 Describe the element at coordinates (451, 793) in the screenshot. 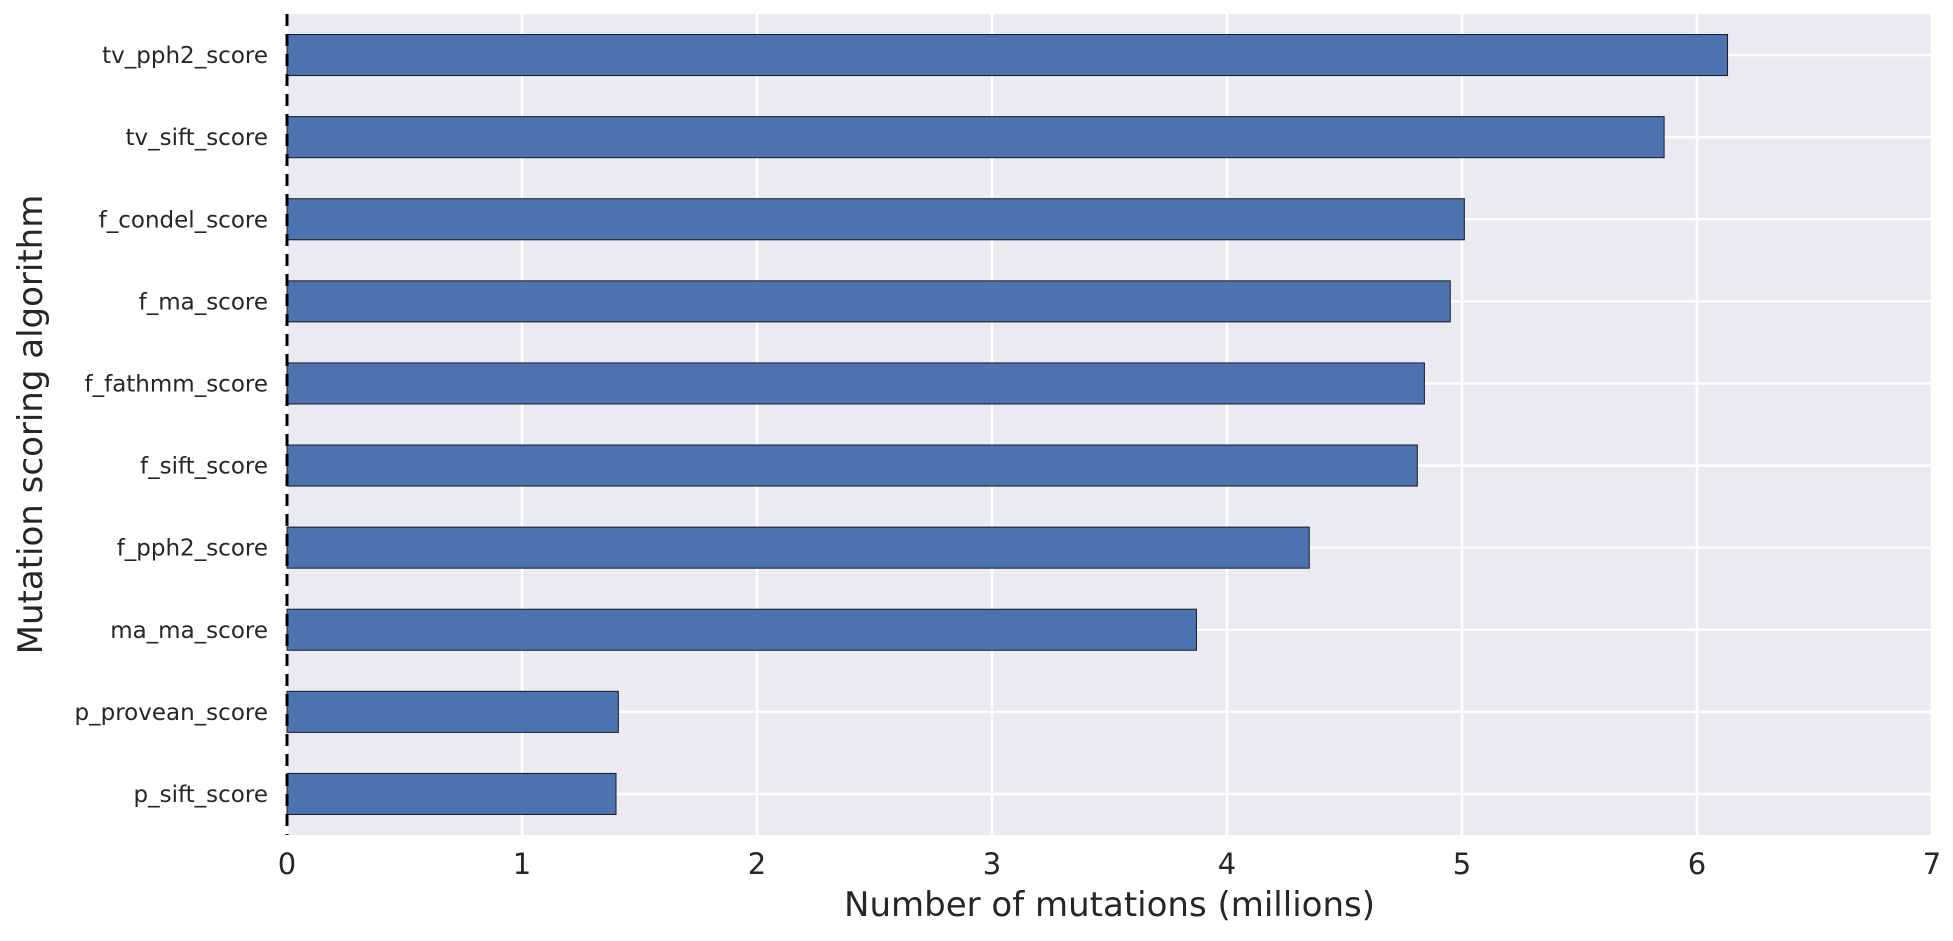

I see `bar-p_sift_score` at that location.